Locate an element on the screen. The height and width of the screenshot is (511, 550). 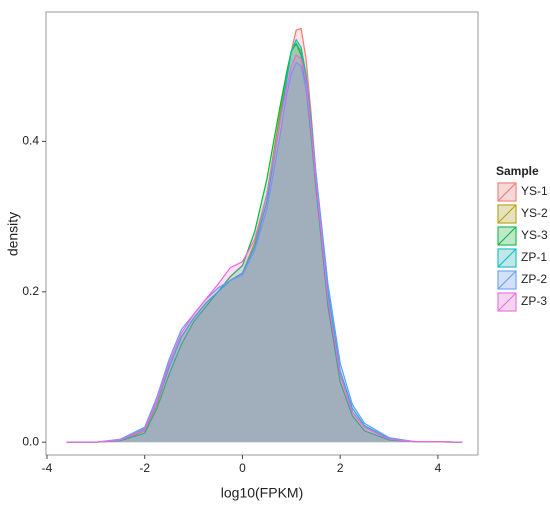
legend-label: YS-2 is located at coordinates (534, 213).